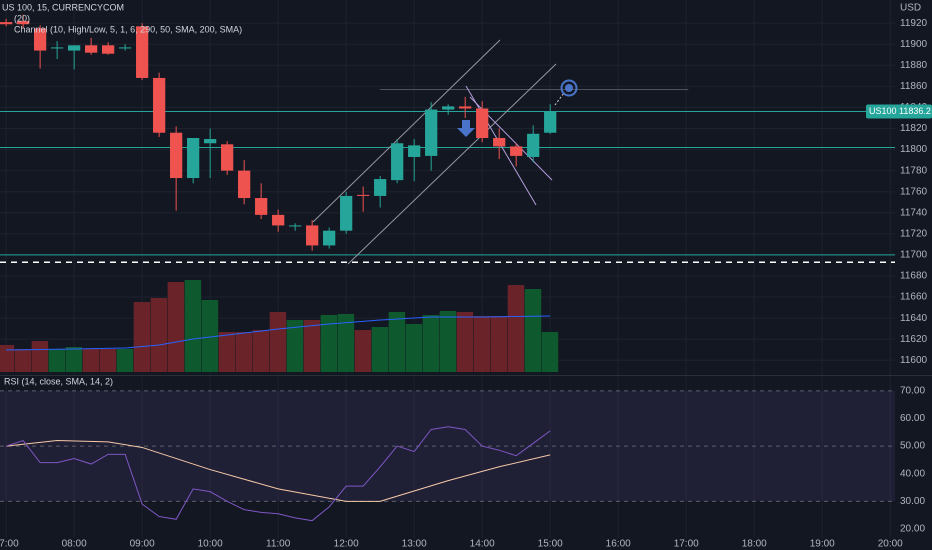  Describe the element at coordinates (914, 44) in the screenshot. I see `y-tick-label: 11900` at that location.